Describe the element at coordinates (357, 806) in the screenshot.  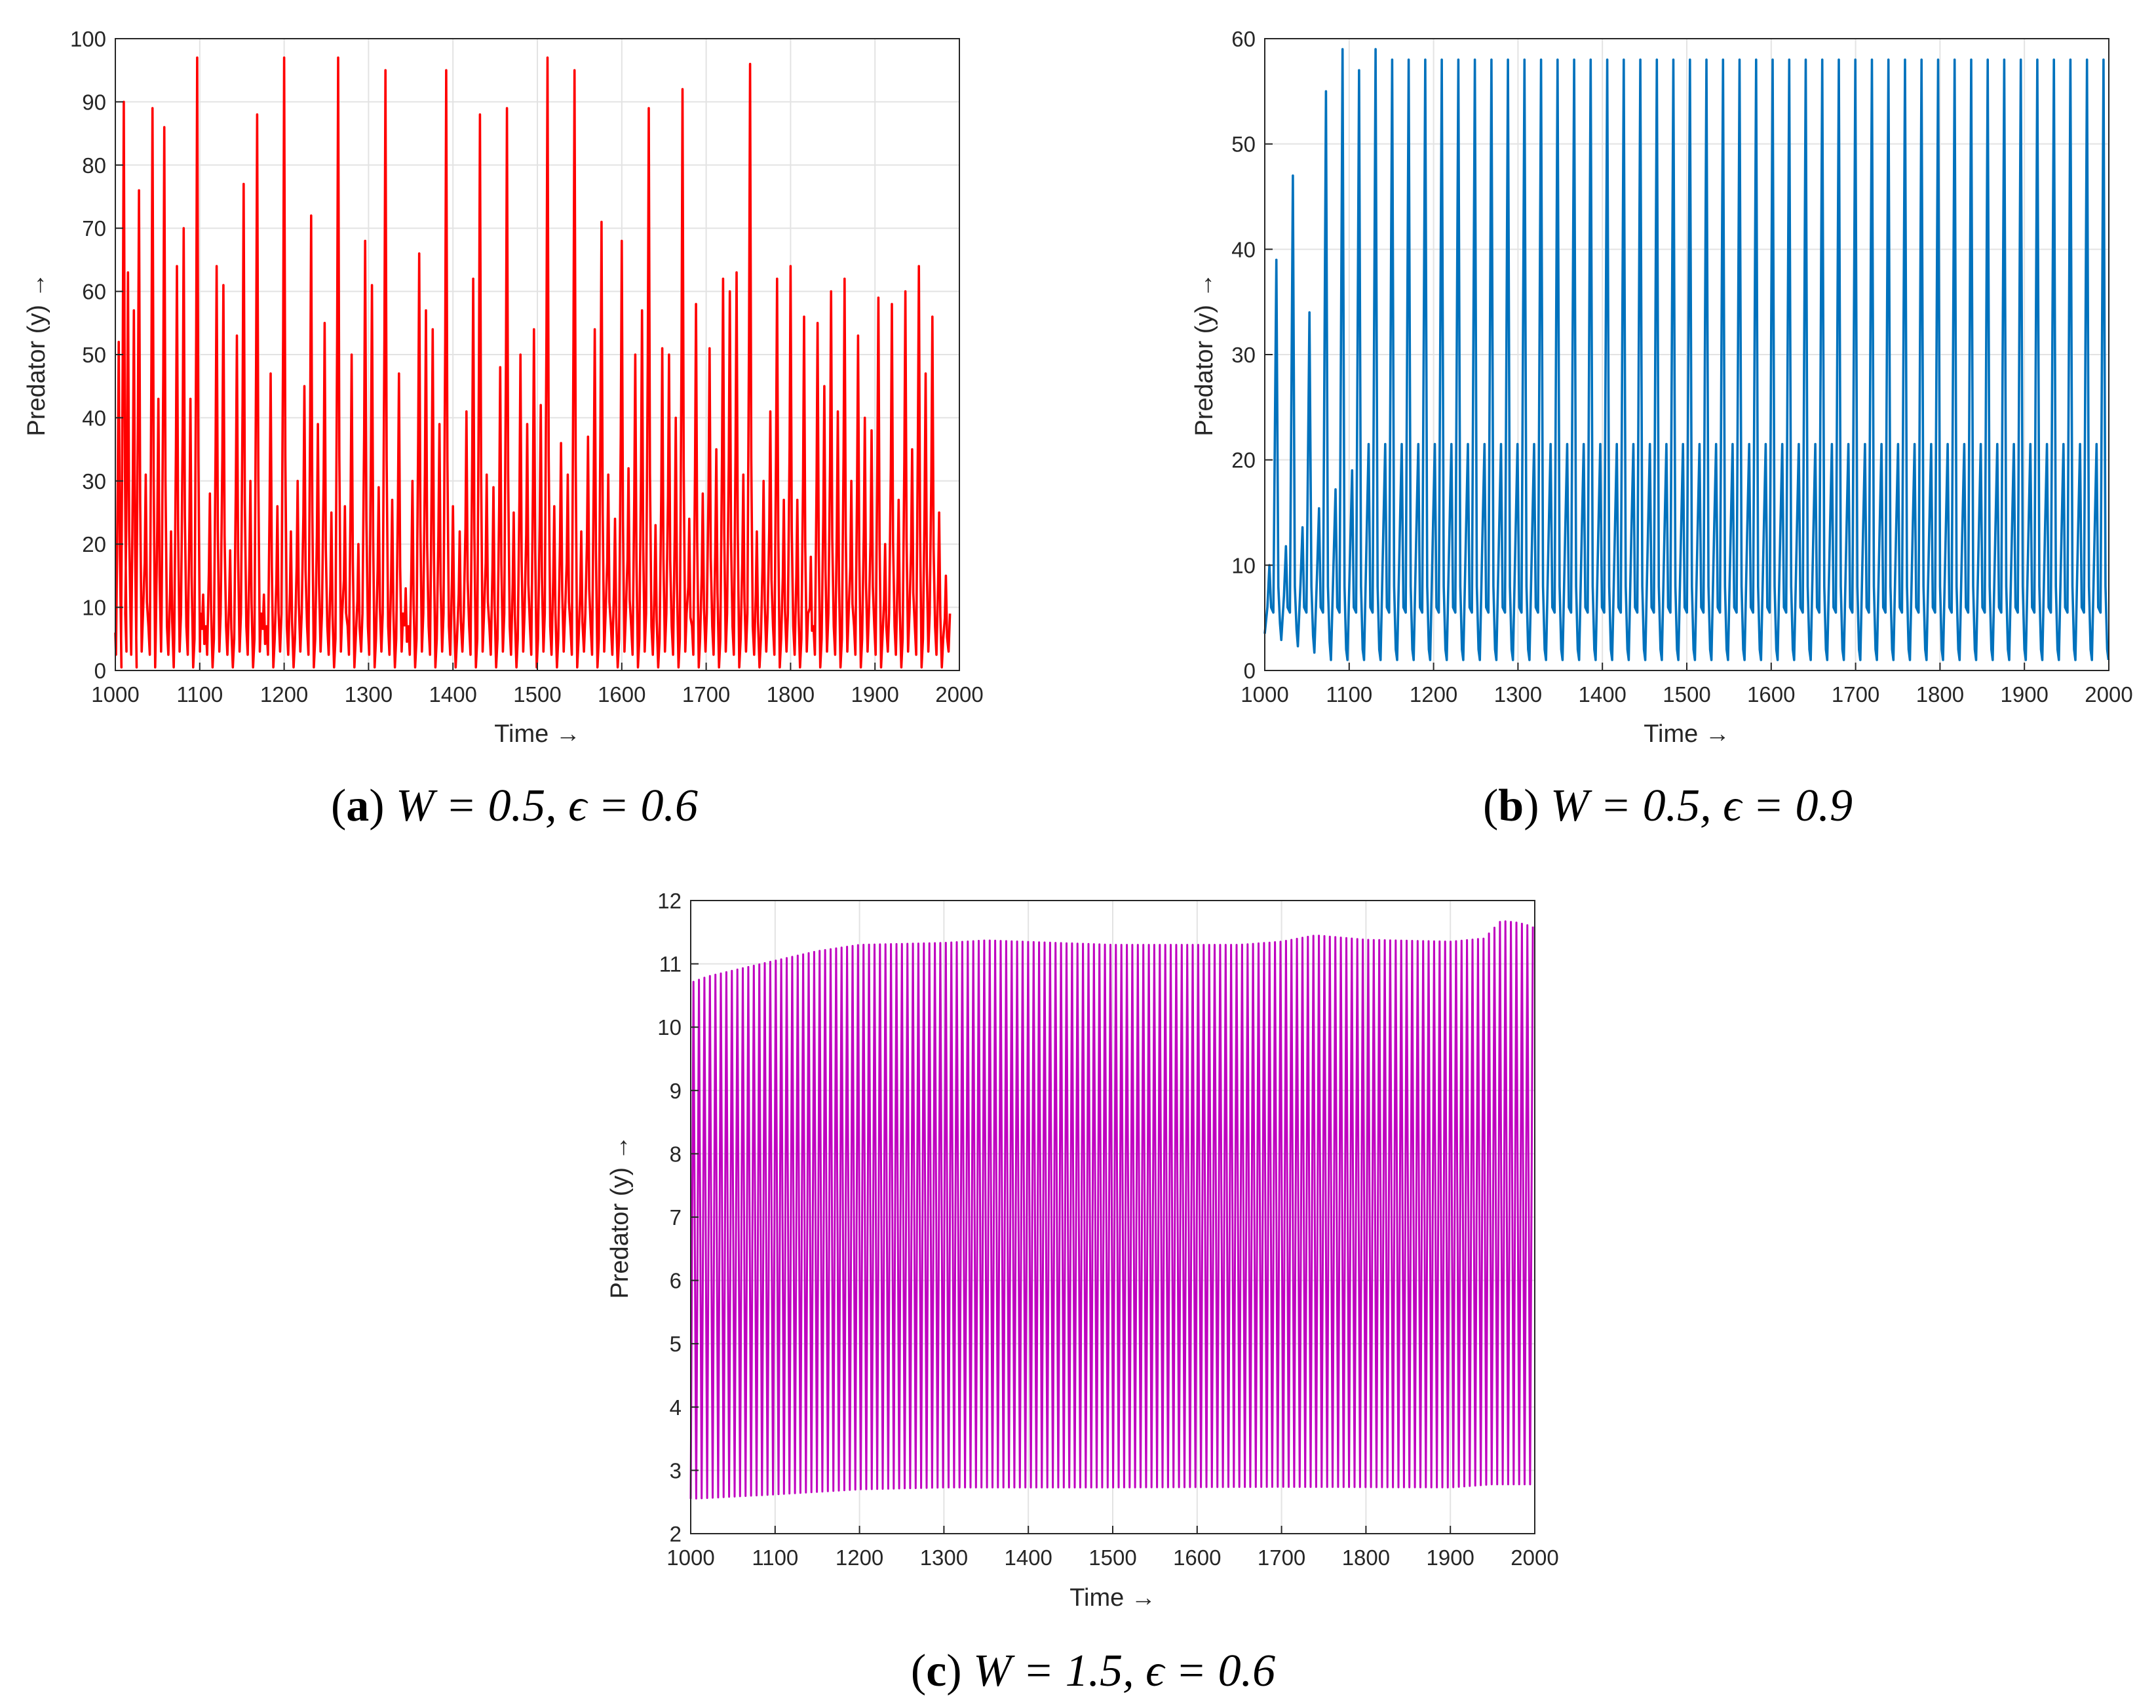
I see `chart-a-caption-letter: a` at that location.